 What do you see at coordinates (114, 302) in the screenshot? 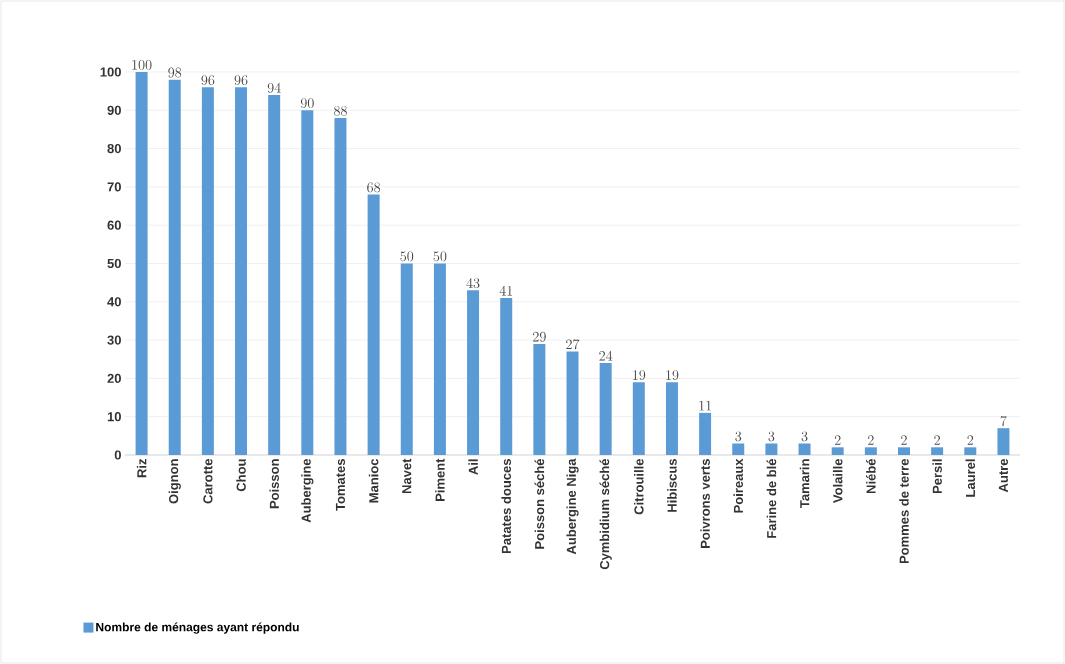
I see `y-tick-label: 40` at bounding box center [114, 302].